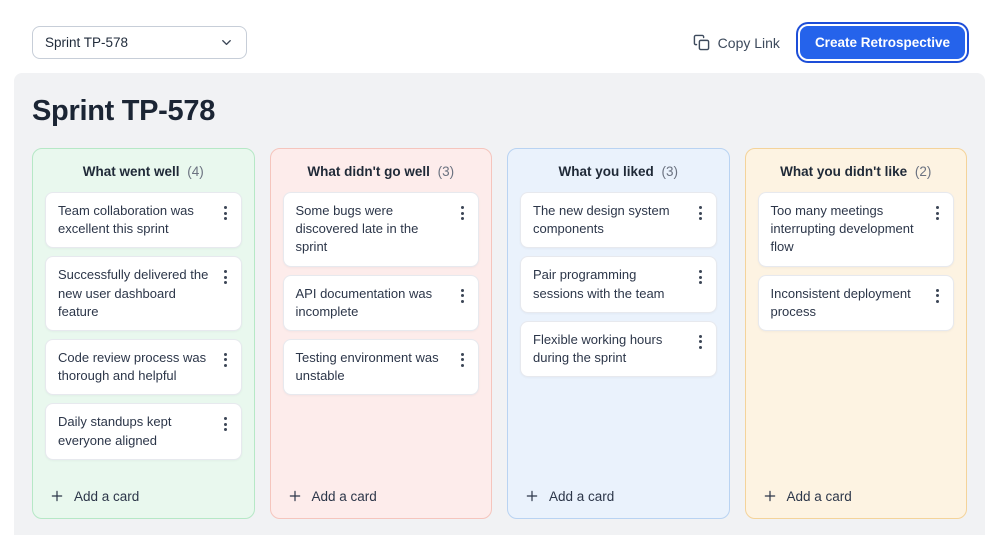 The image size is (999, 535). What do you see at coordinates (193, 171) in the screenshot?
I see `column-count: (4)` at bounding box center [193, 171].